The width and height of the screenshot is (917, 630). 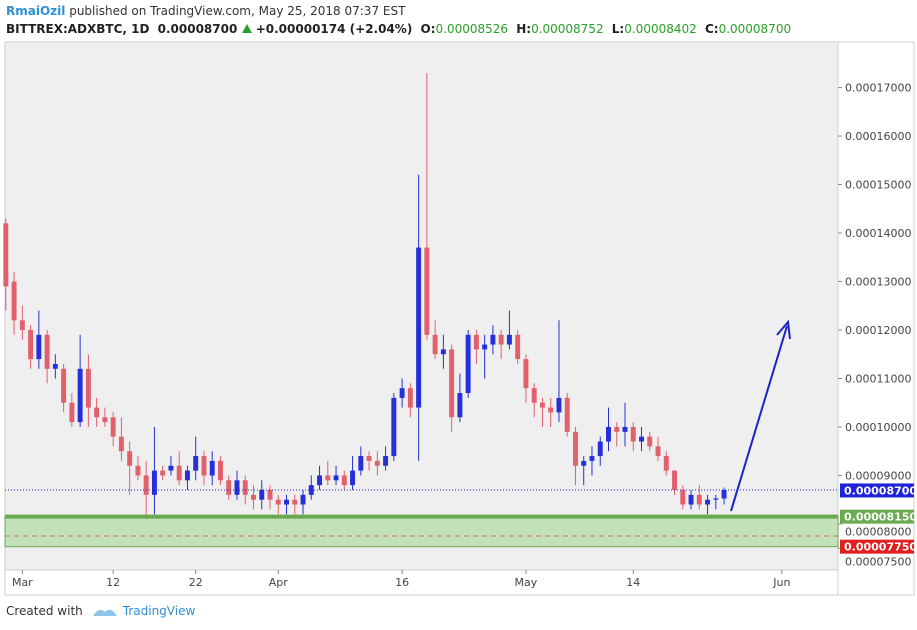 I want to click on y-tick-label: 0.00011000, so click(x=878, y=378).